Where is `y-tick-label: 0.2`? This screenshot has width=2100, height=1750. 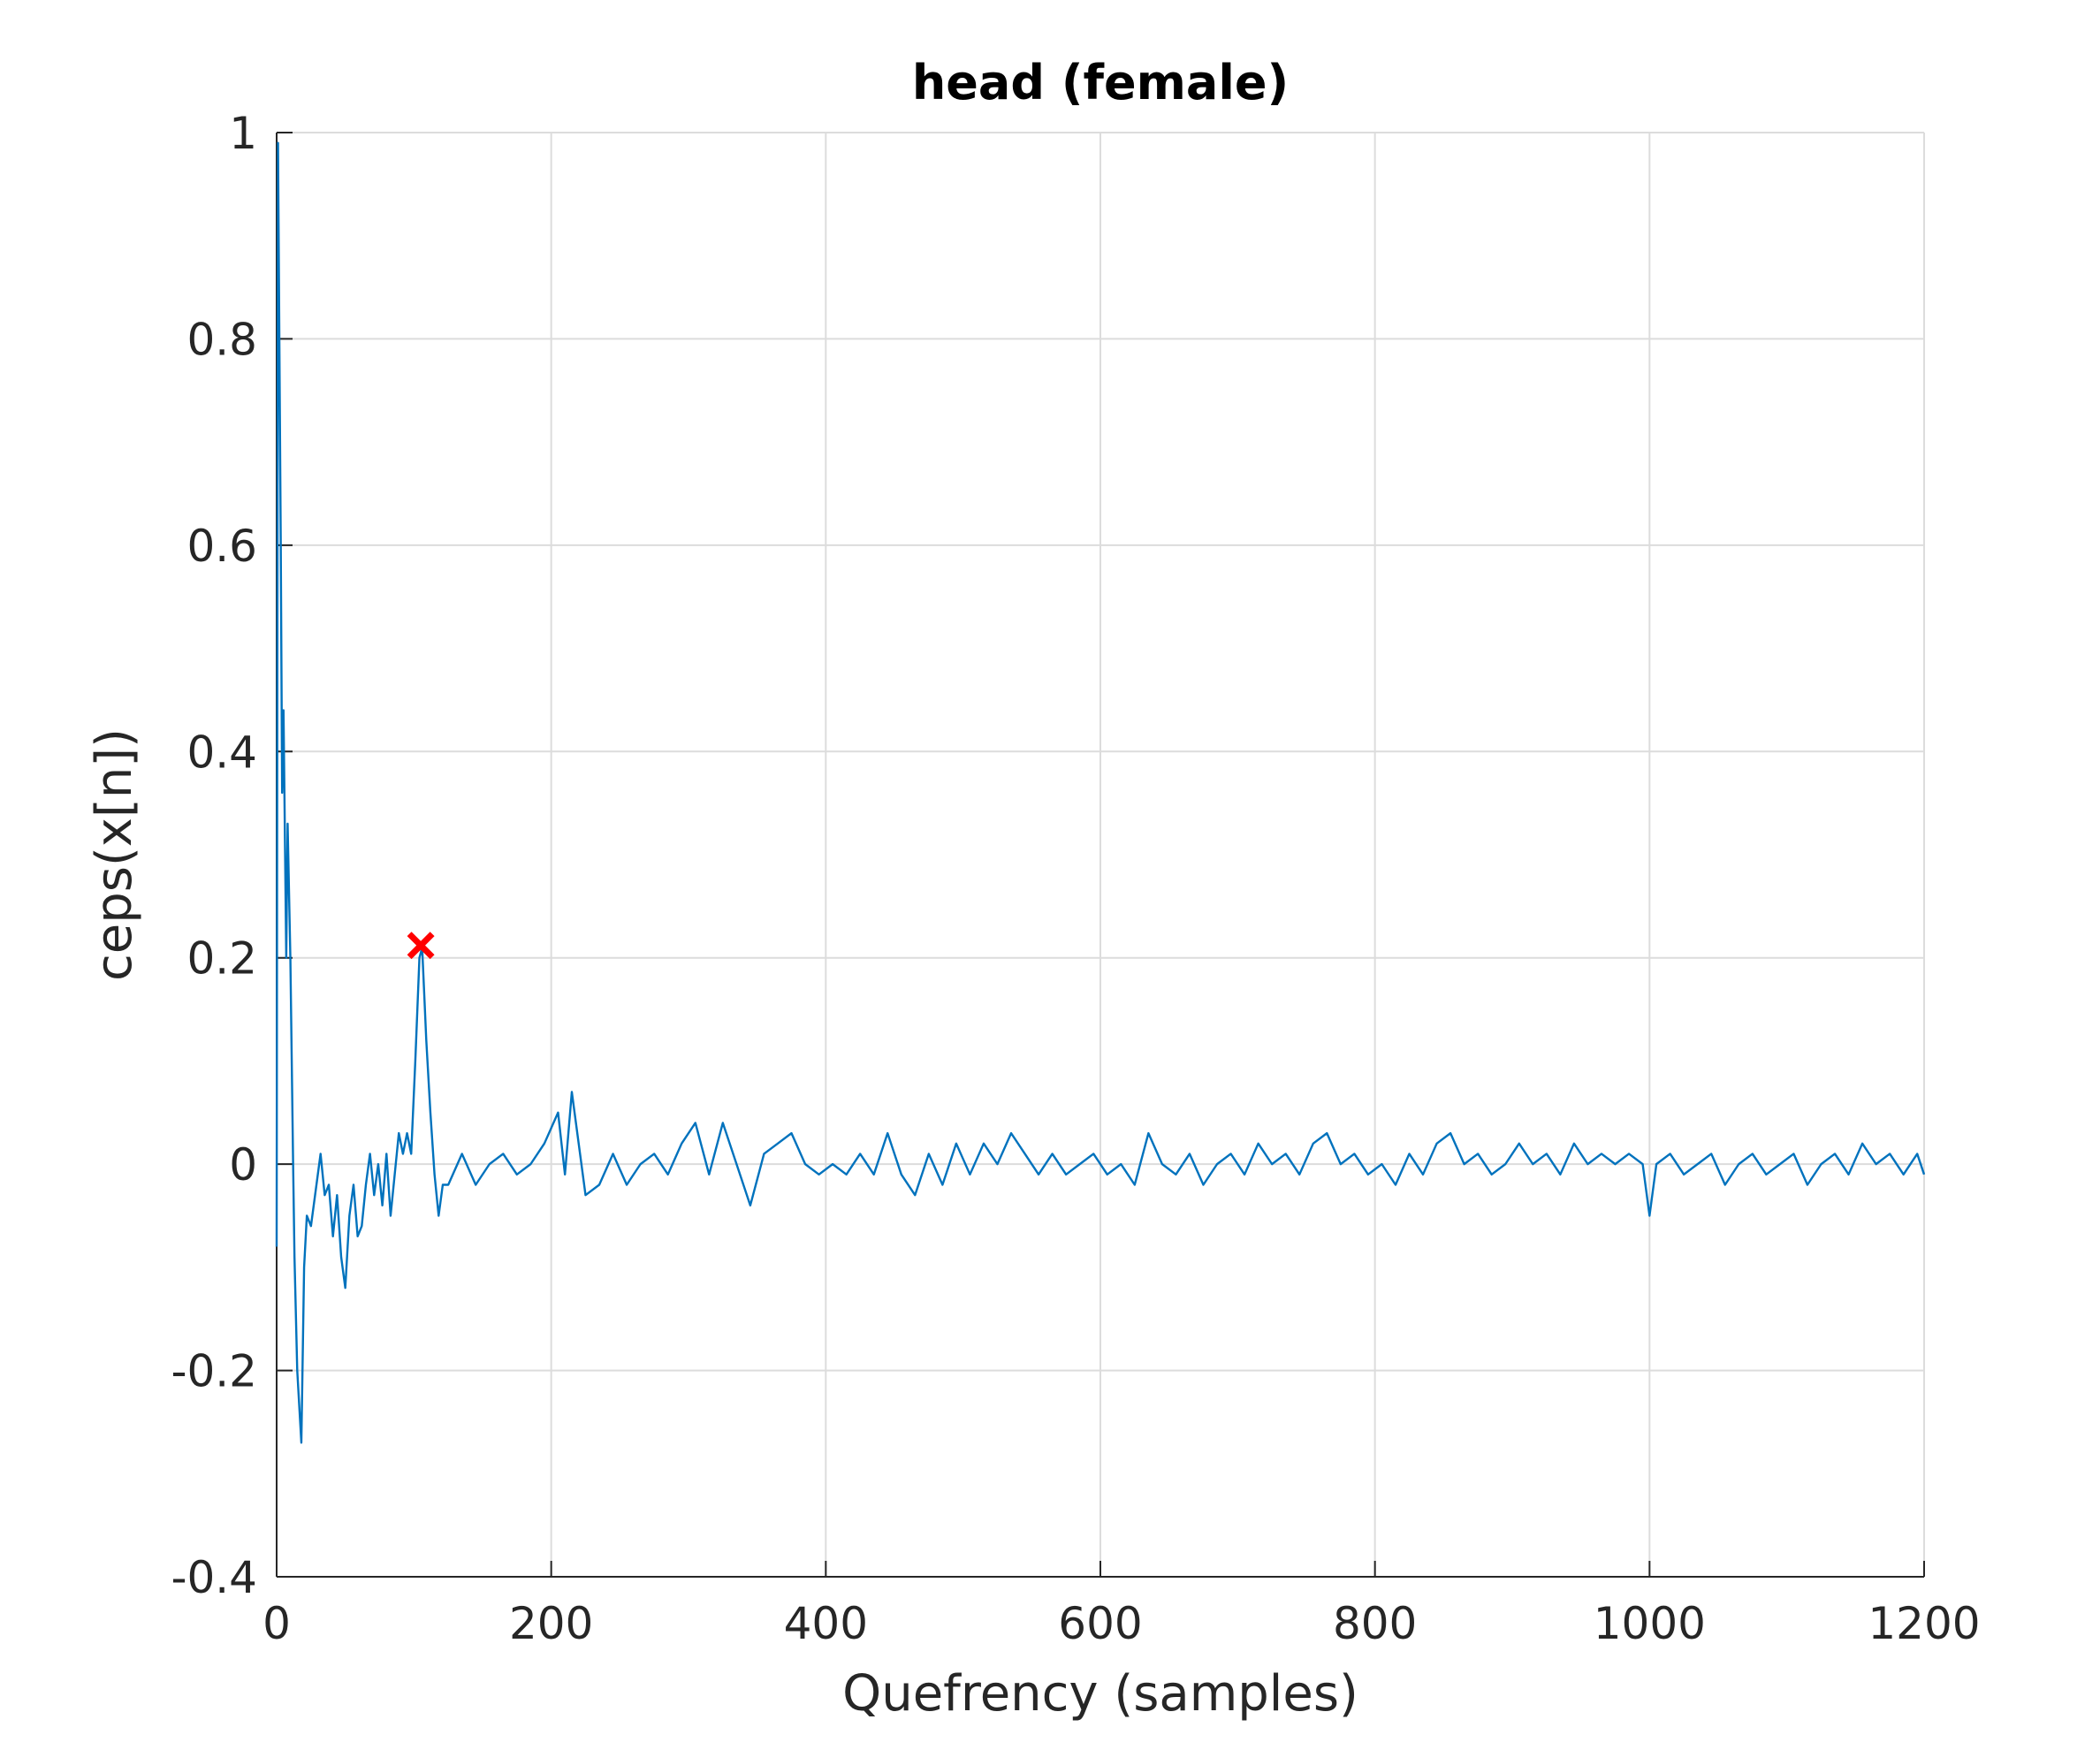 y-tick-label: 0.2 is located at coordinates (221, 959).